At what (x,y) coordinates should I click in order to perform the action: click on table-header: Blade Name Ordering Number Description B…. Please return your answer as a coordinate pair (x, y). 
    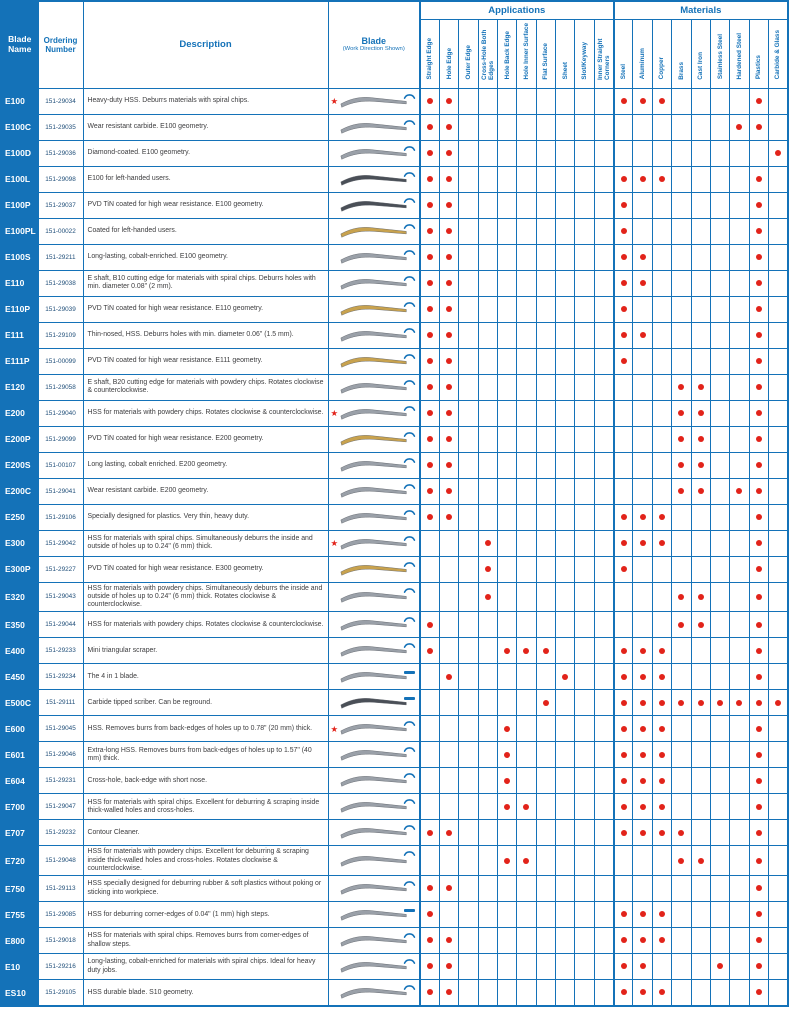
    Looking at the image, I should click on (394, 44).